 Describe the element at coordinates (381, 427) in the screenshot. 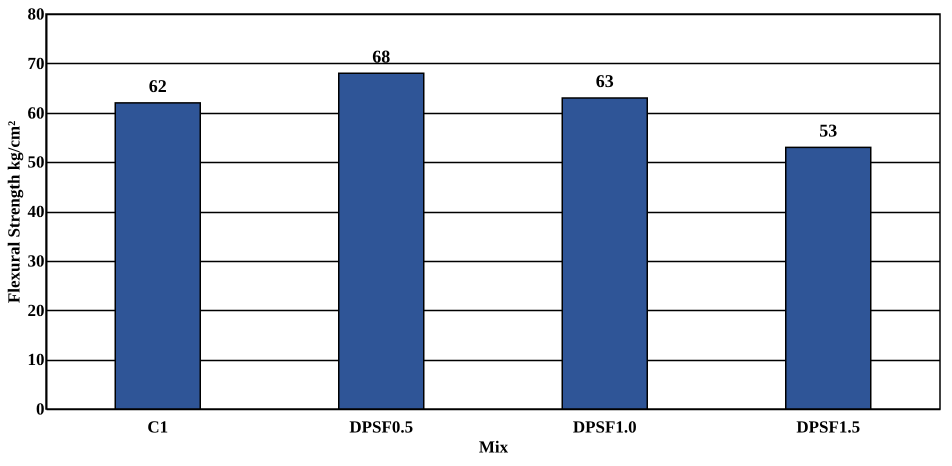

I see `x-tick-label: DPSF0.5` at that location.